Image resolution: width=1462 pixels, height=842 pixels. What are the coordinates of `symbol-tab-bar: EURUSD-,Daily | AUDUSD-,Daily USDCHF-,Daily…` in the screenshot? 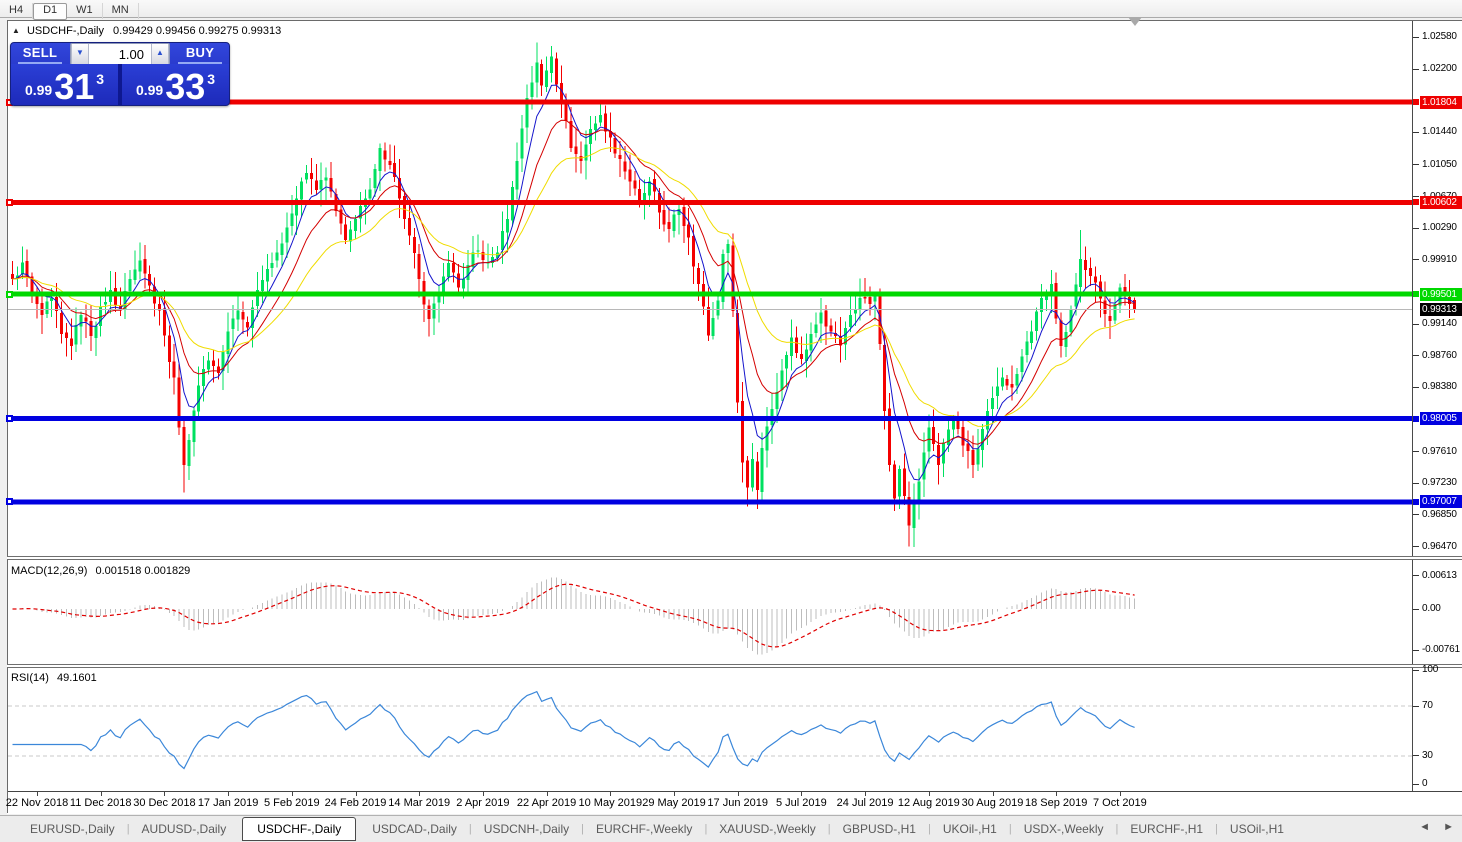 It's located at (731, 828).